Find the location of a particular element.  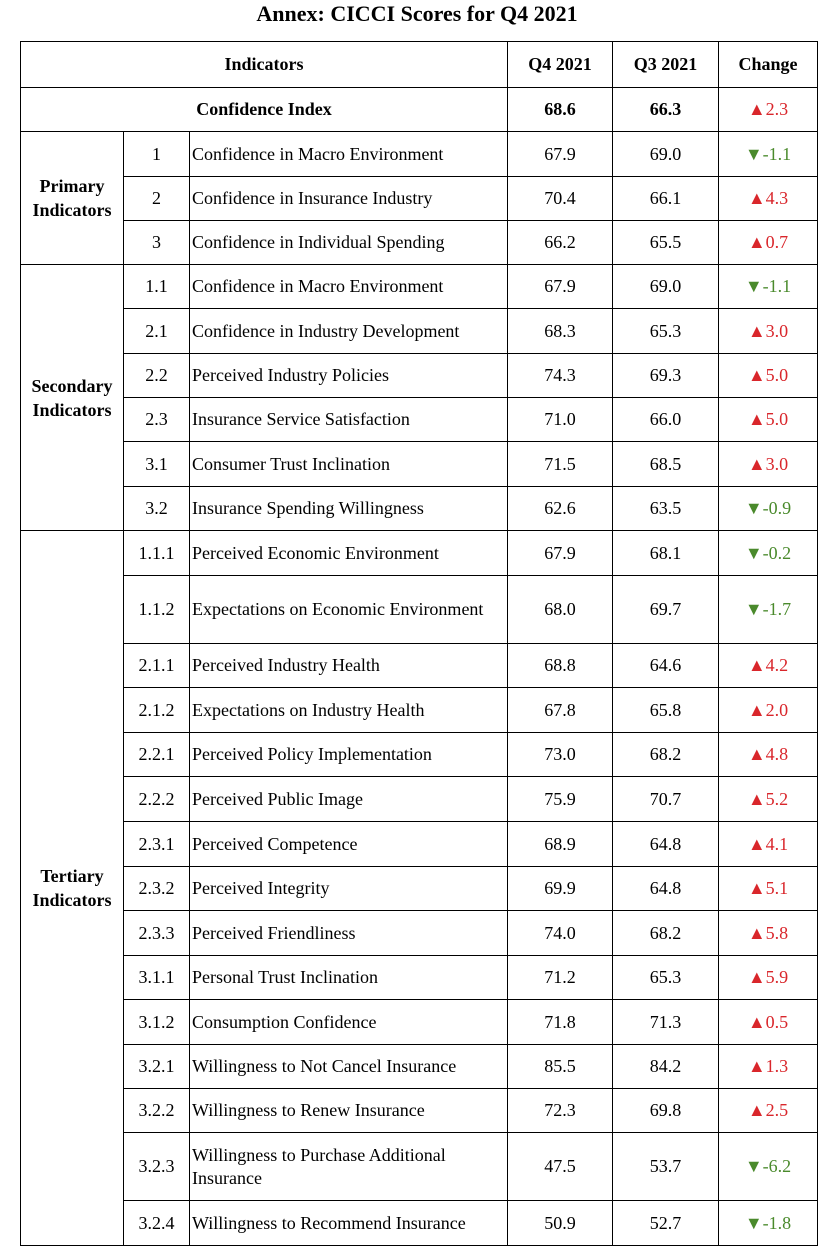

q3-value: 64.8 is located at coordinates (665, 844).